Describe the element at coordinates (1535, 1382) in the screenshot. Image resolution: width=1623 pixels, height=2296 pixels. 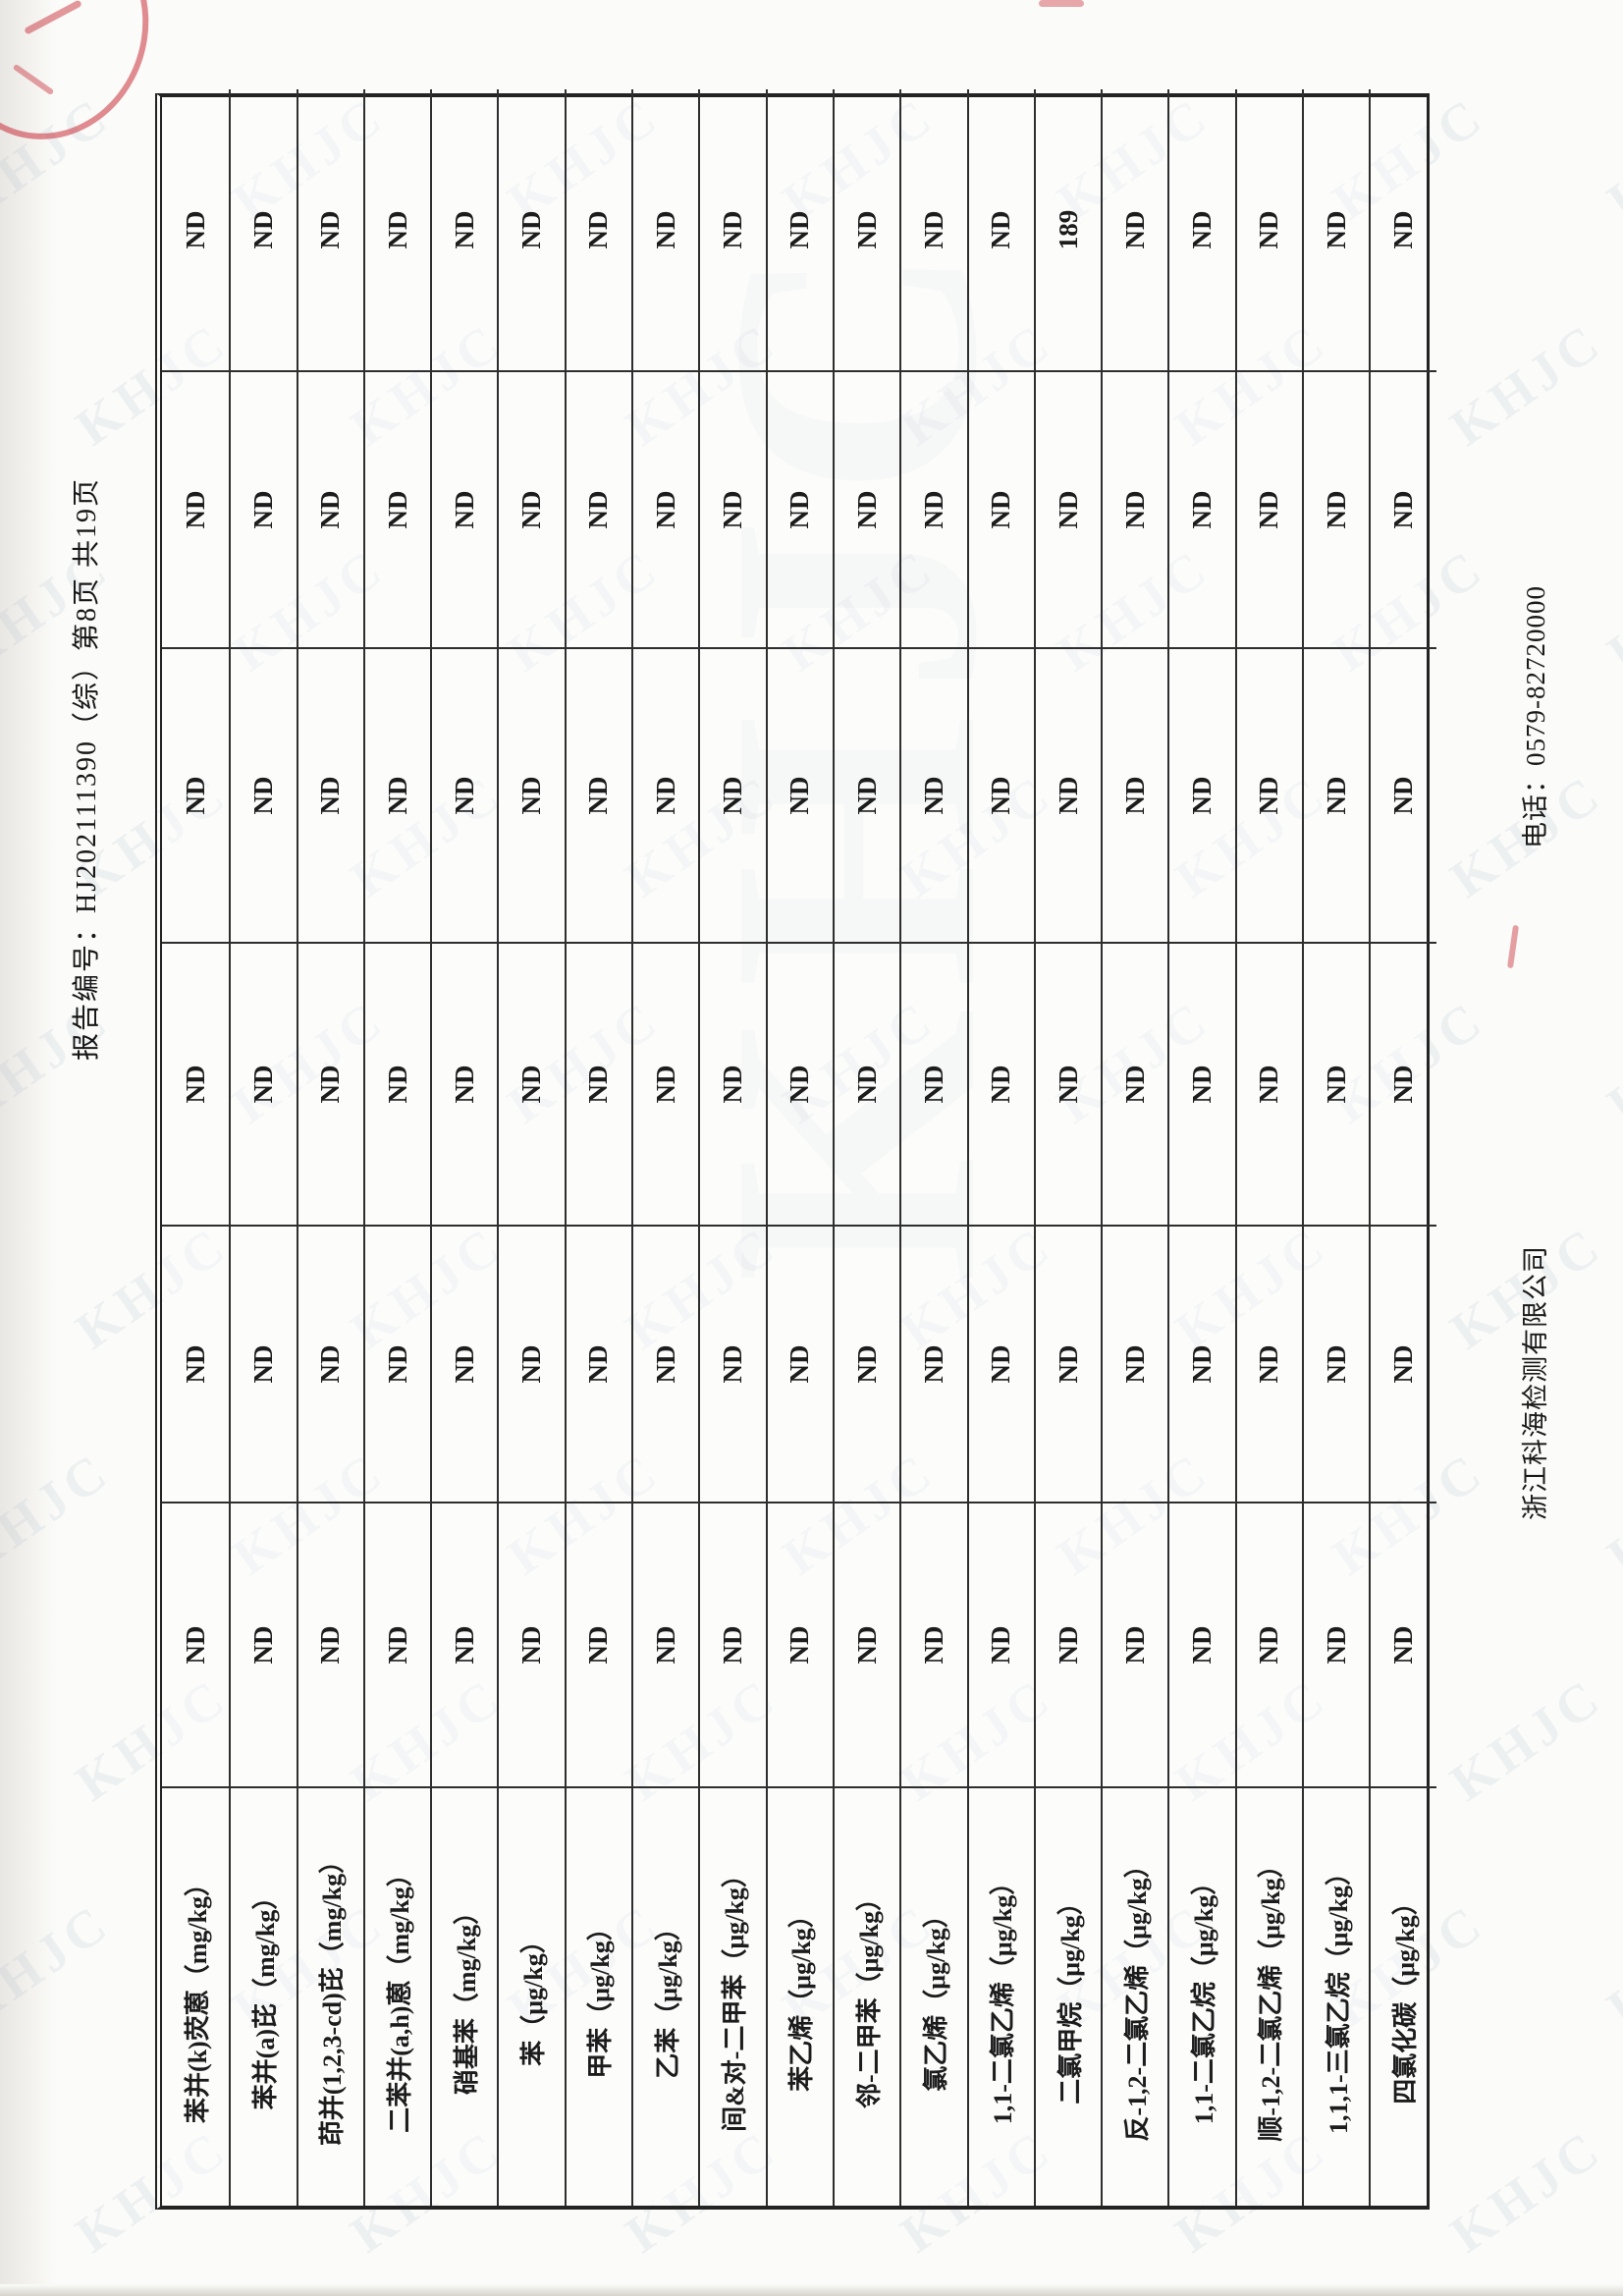
I see `footer-company-name: 浙江科海检测有限公司` at that location.